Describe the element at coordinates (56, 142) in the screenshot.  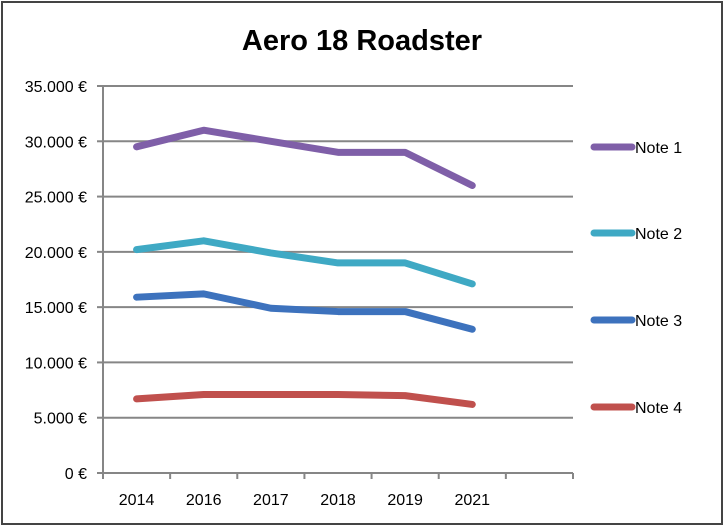
I see `y-tick-label: 30.000 €` at that location.